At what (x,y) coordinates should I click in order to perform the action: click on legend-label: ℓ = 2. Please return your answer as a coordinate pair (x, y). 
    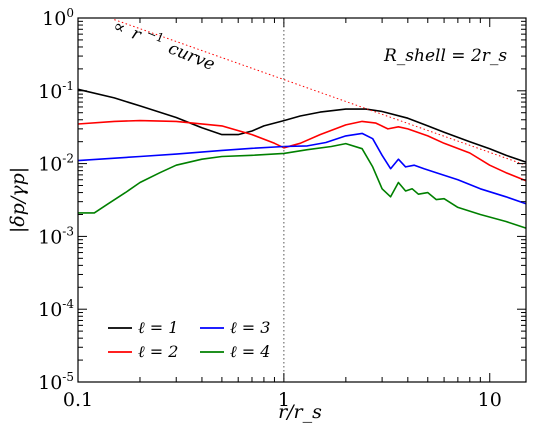
    Looking at the image, I should click on (158, 351).